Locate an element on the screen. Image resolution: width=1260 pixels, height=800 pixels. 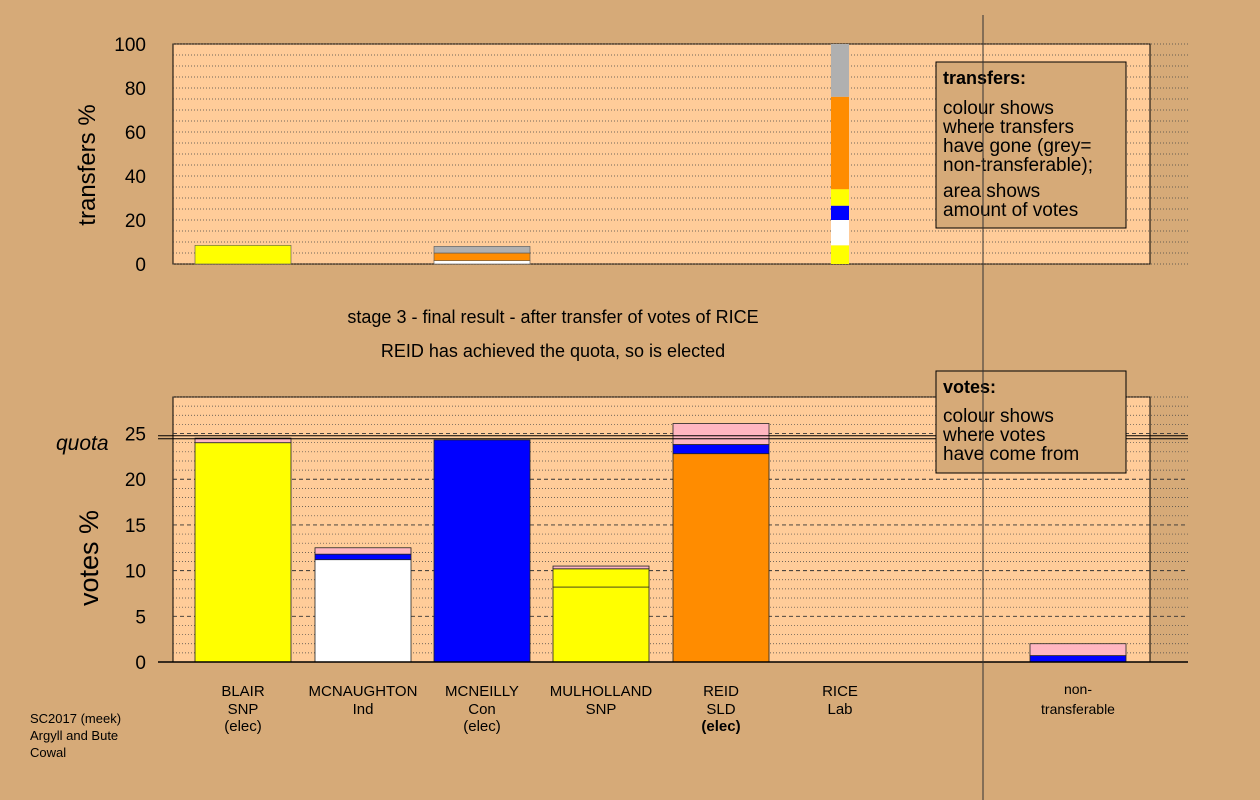
candidate-name: MCNAUGHTON is located at coordinates (363, 691).